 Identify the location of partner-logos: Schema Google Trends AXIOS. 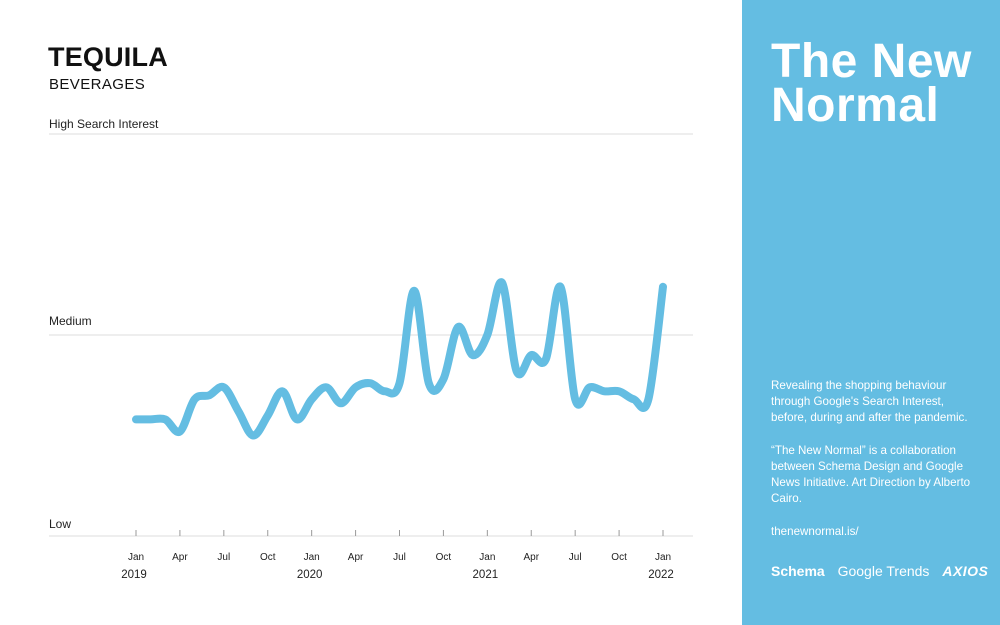
(884, 571).